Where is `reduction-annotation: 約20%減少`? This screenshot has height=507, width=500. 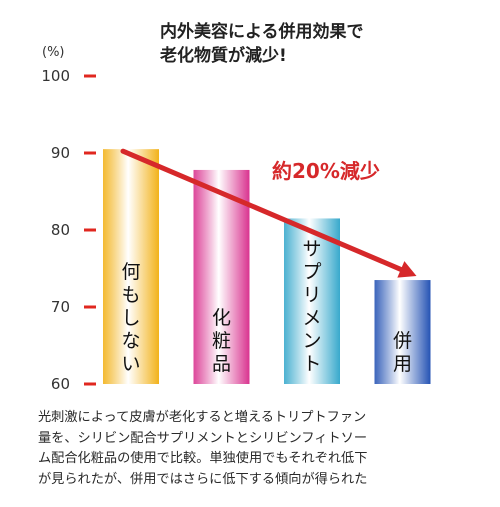
reduction-annotation: 約20%減少 is located at coordinates (326, 171).